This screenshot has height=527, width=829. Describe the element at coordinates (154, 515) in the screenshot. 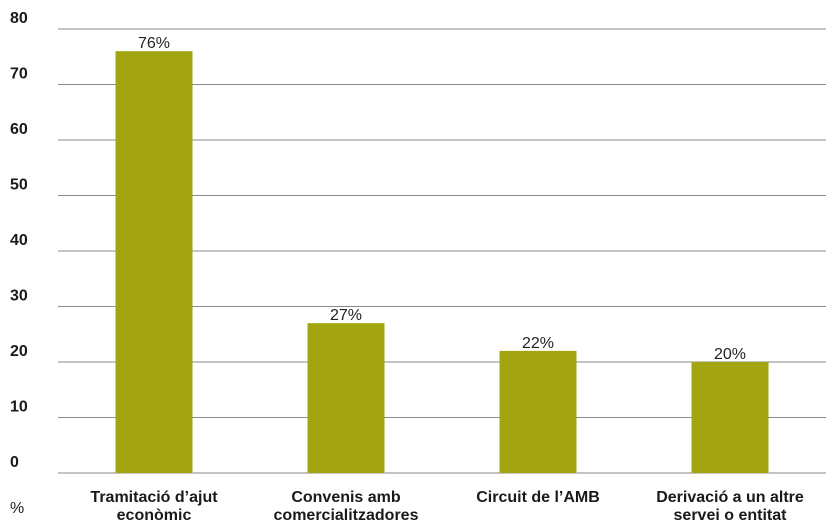

I see `category-label-line: econòmic` at that location.